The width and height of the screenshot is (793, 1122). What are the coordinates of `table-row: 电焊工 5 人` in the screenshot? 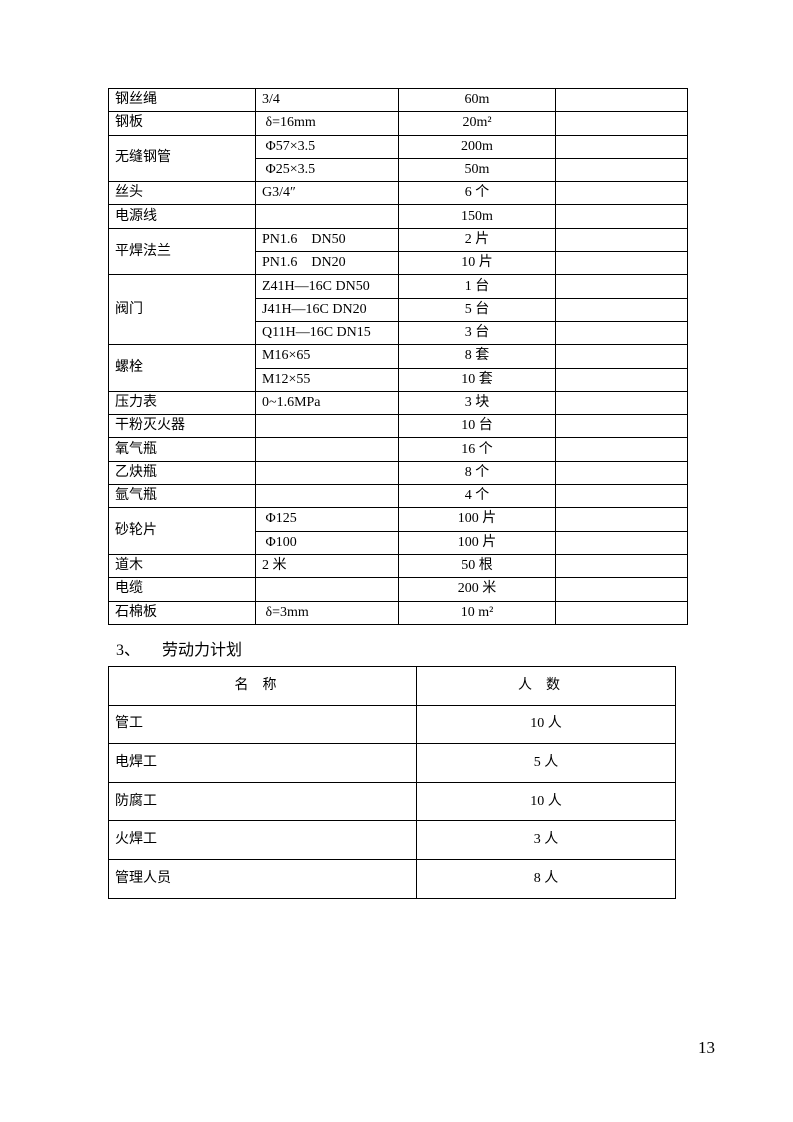 It's located at (392, 763).